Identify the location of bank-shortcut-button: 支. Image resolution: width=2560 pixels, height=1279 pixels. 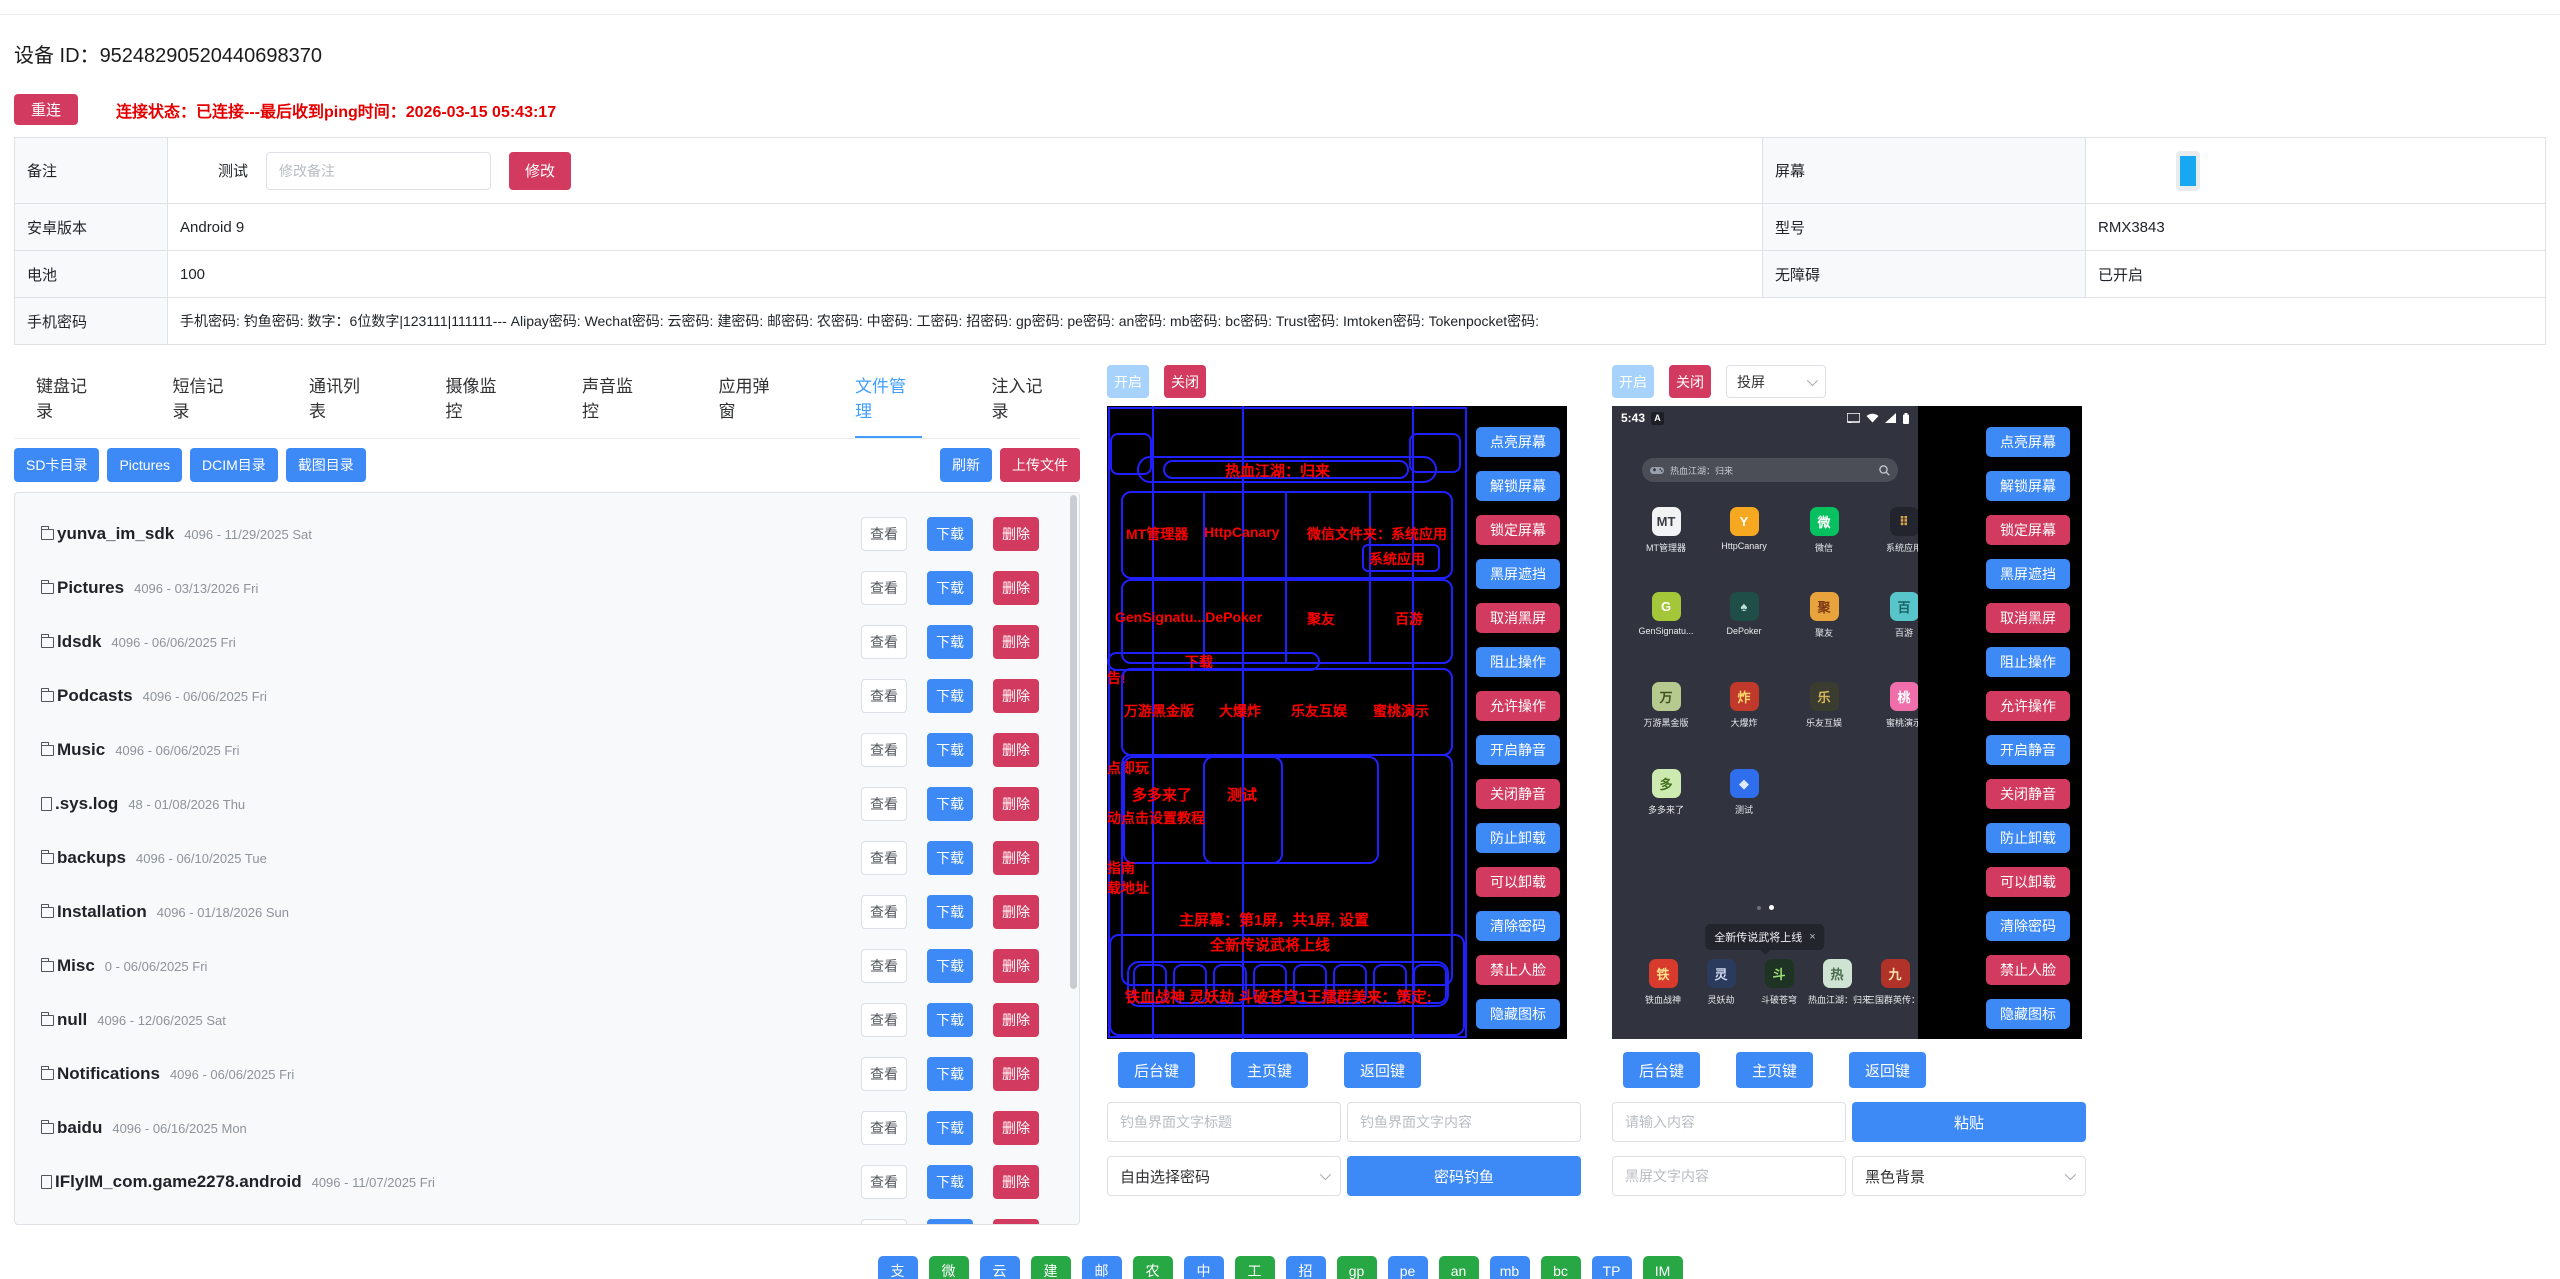
(897, 1267).